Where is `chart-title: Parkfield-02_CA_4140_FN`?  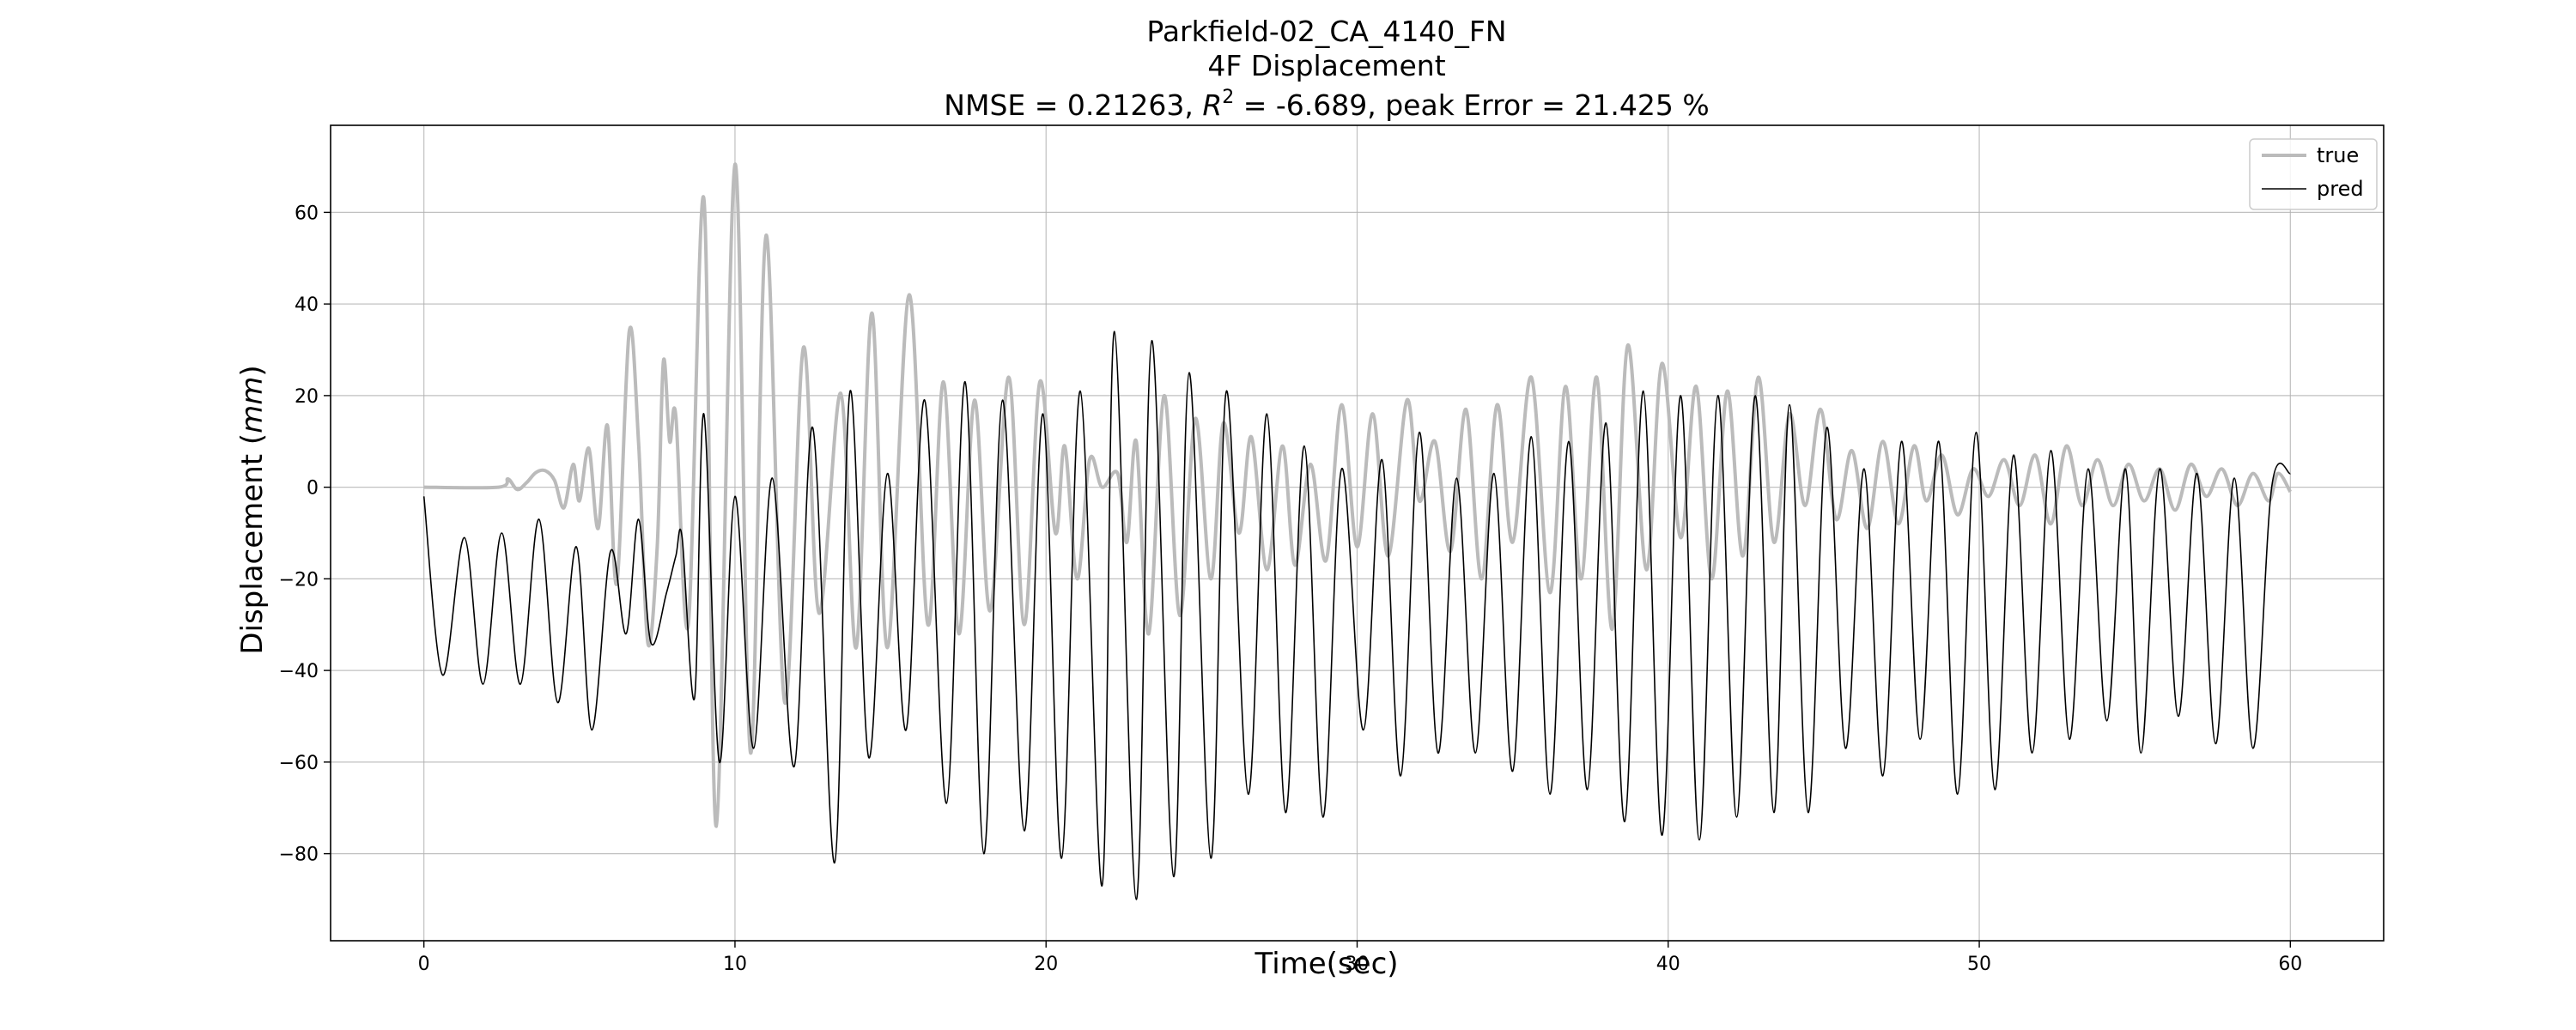 chart-title: Parkfield-02_CA_4140_FN is located at coordinates (1326, 31).